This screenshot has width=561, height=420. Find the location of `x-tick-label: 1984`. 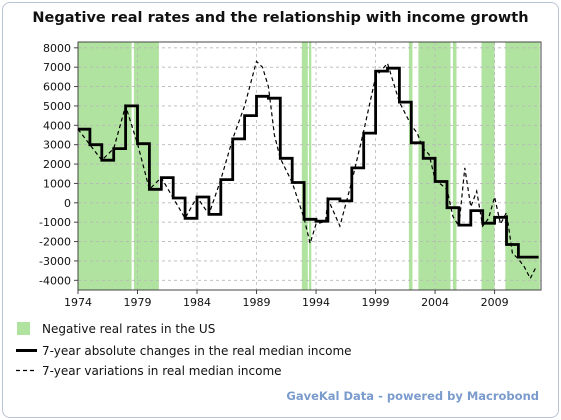

x-tick-label: 1984 is located at coordinates (197, 302).